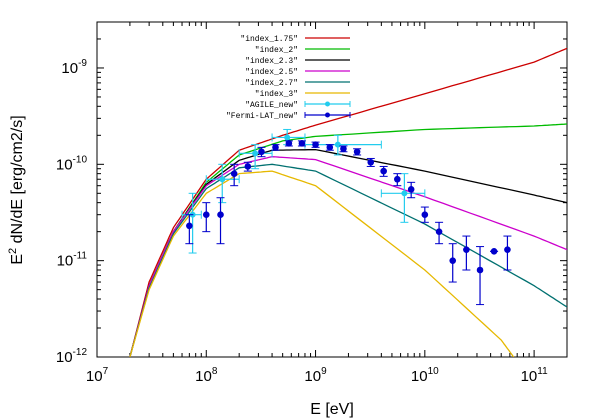 This screenshot has height=420, width=600. I want to click on x-tick-label: 10⁹, so click(315, 375).